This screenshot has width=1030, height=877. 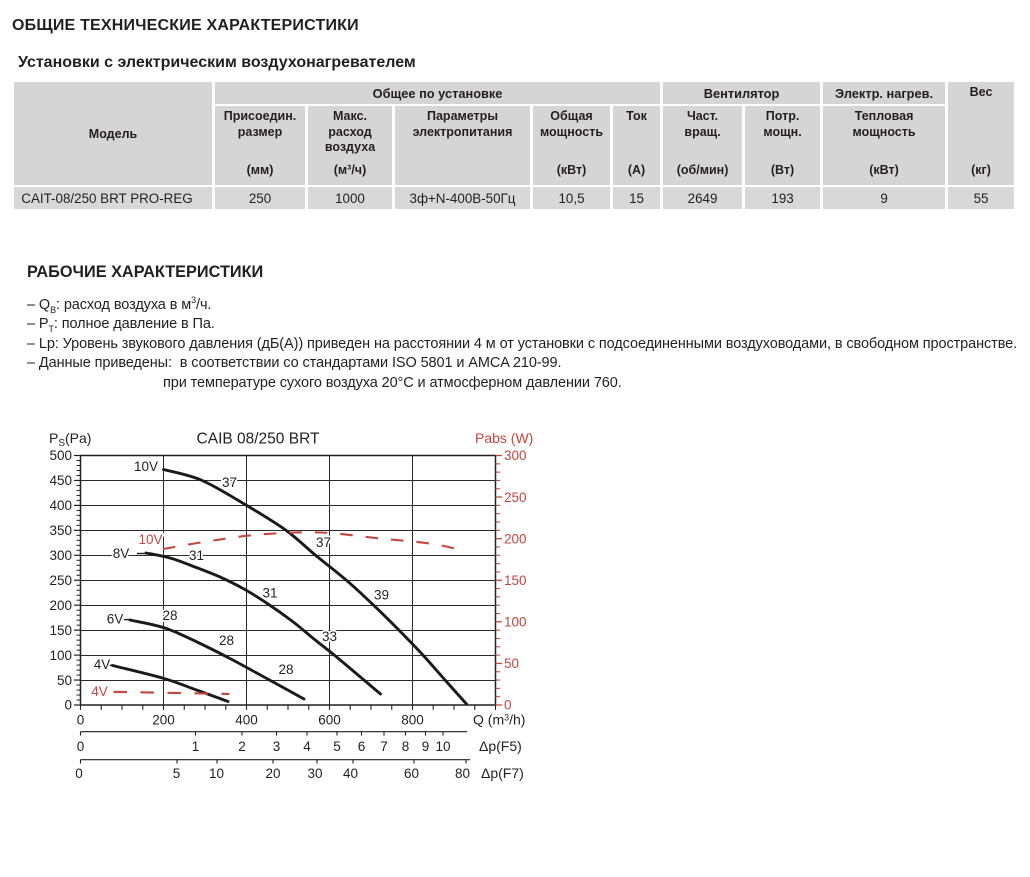 I want to click on svg-text: 1, so click(x=196, y=746).